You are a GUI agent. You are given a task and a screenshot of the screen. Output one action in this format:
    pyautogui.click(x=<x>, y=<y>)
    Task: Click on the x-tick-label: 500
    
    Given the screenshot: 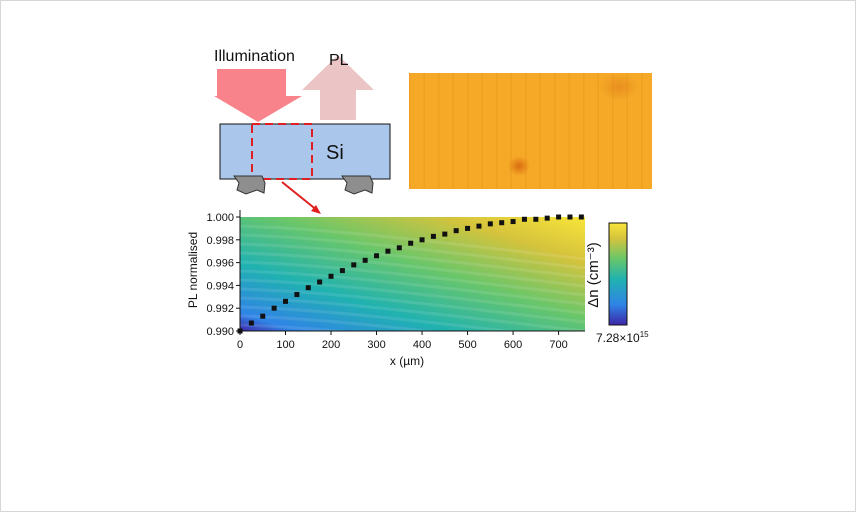 What is the action you would take?
    pyautogui.click(x=467, y=345)
    